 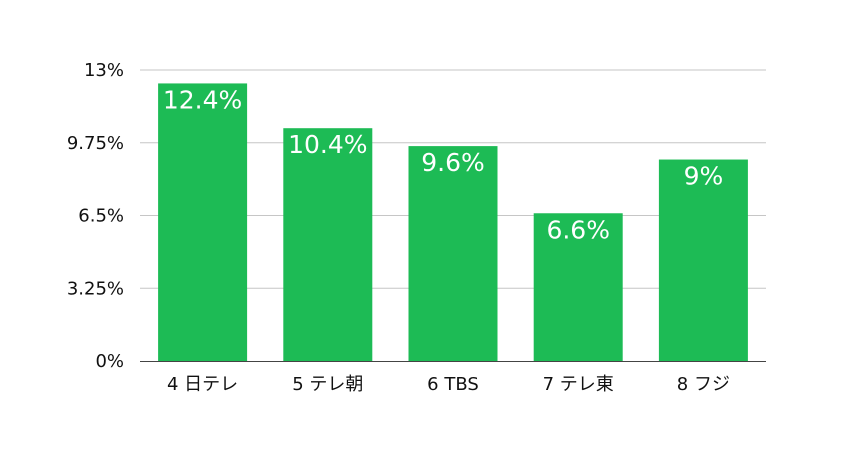 I want to click on bar-value-label: 9%, so click(x=704, y=176).